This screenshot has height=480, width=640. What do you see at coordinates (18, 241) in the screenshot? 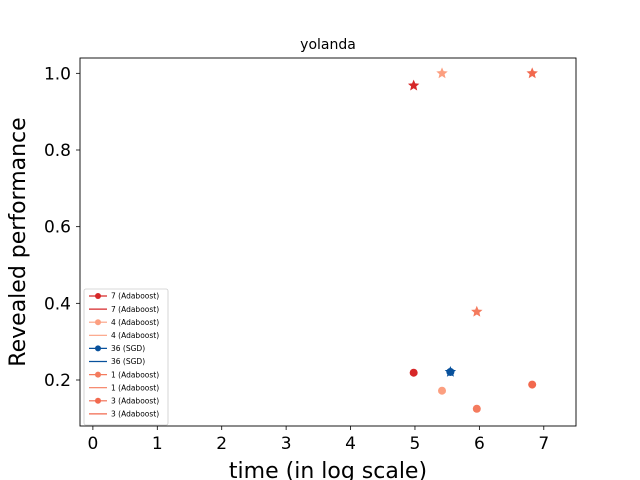
I see `y-axis-label: Revealed performance` at bounding box center [18, 241].